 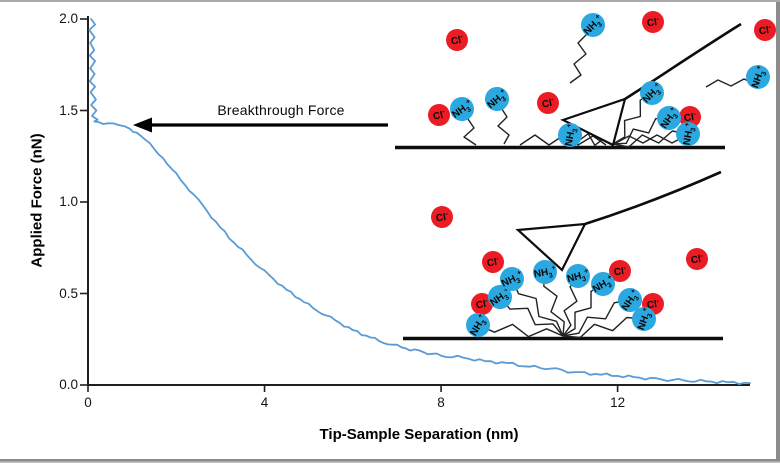 What do you see at coordinates (68, 384) in the screenshot?
I see `y-tick-label: 0.0` at bounding box center [68, 384].